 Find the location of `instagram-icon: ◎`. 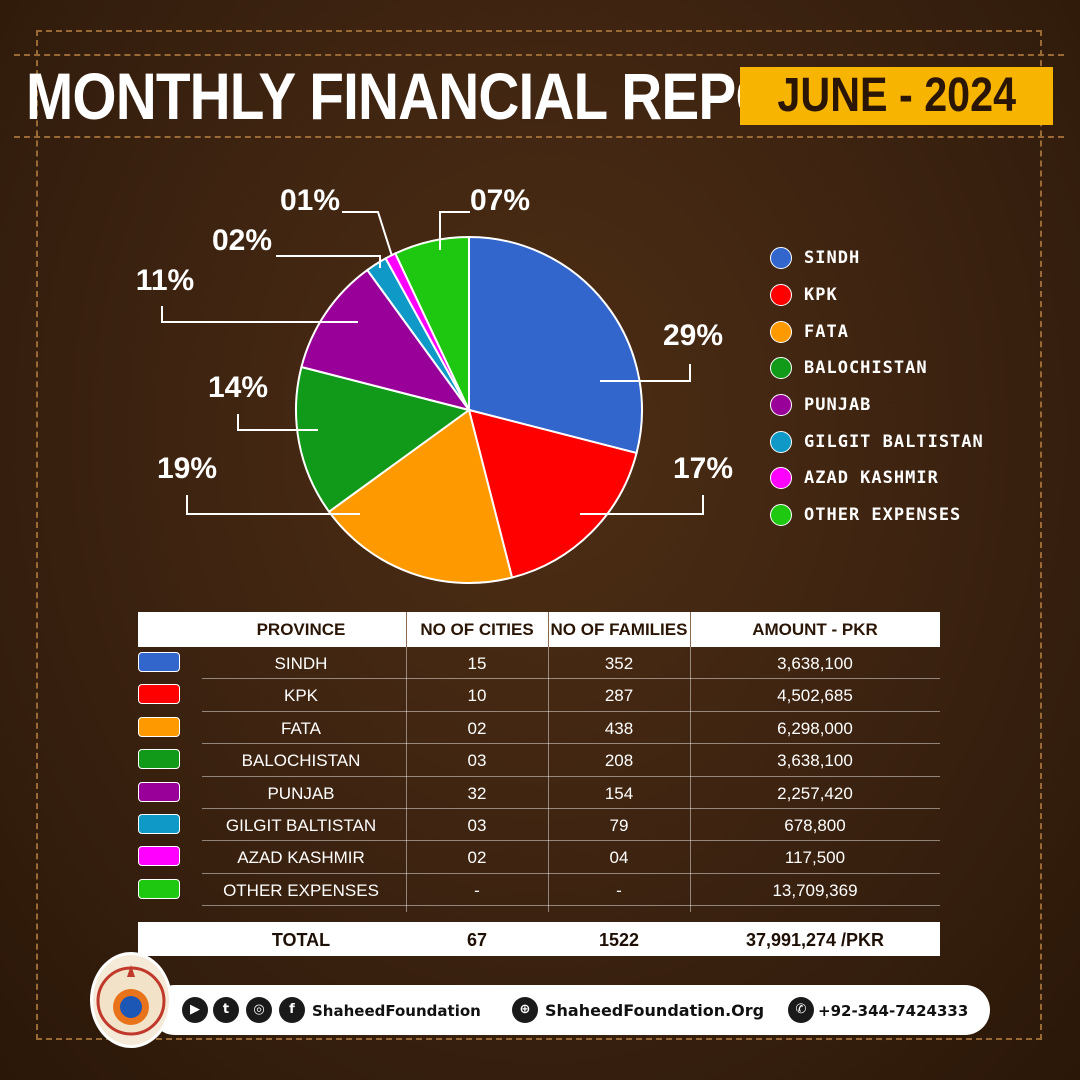

instagram-icon: ◎ is located at coordinates (259, 1010).